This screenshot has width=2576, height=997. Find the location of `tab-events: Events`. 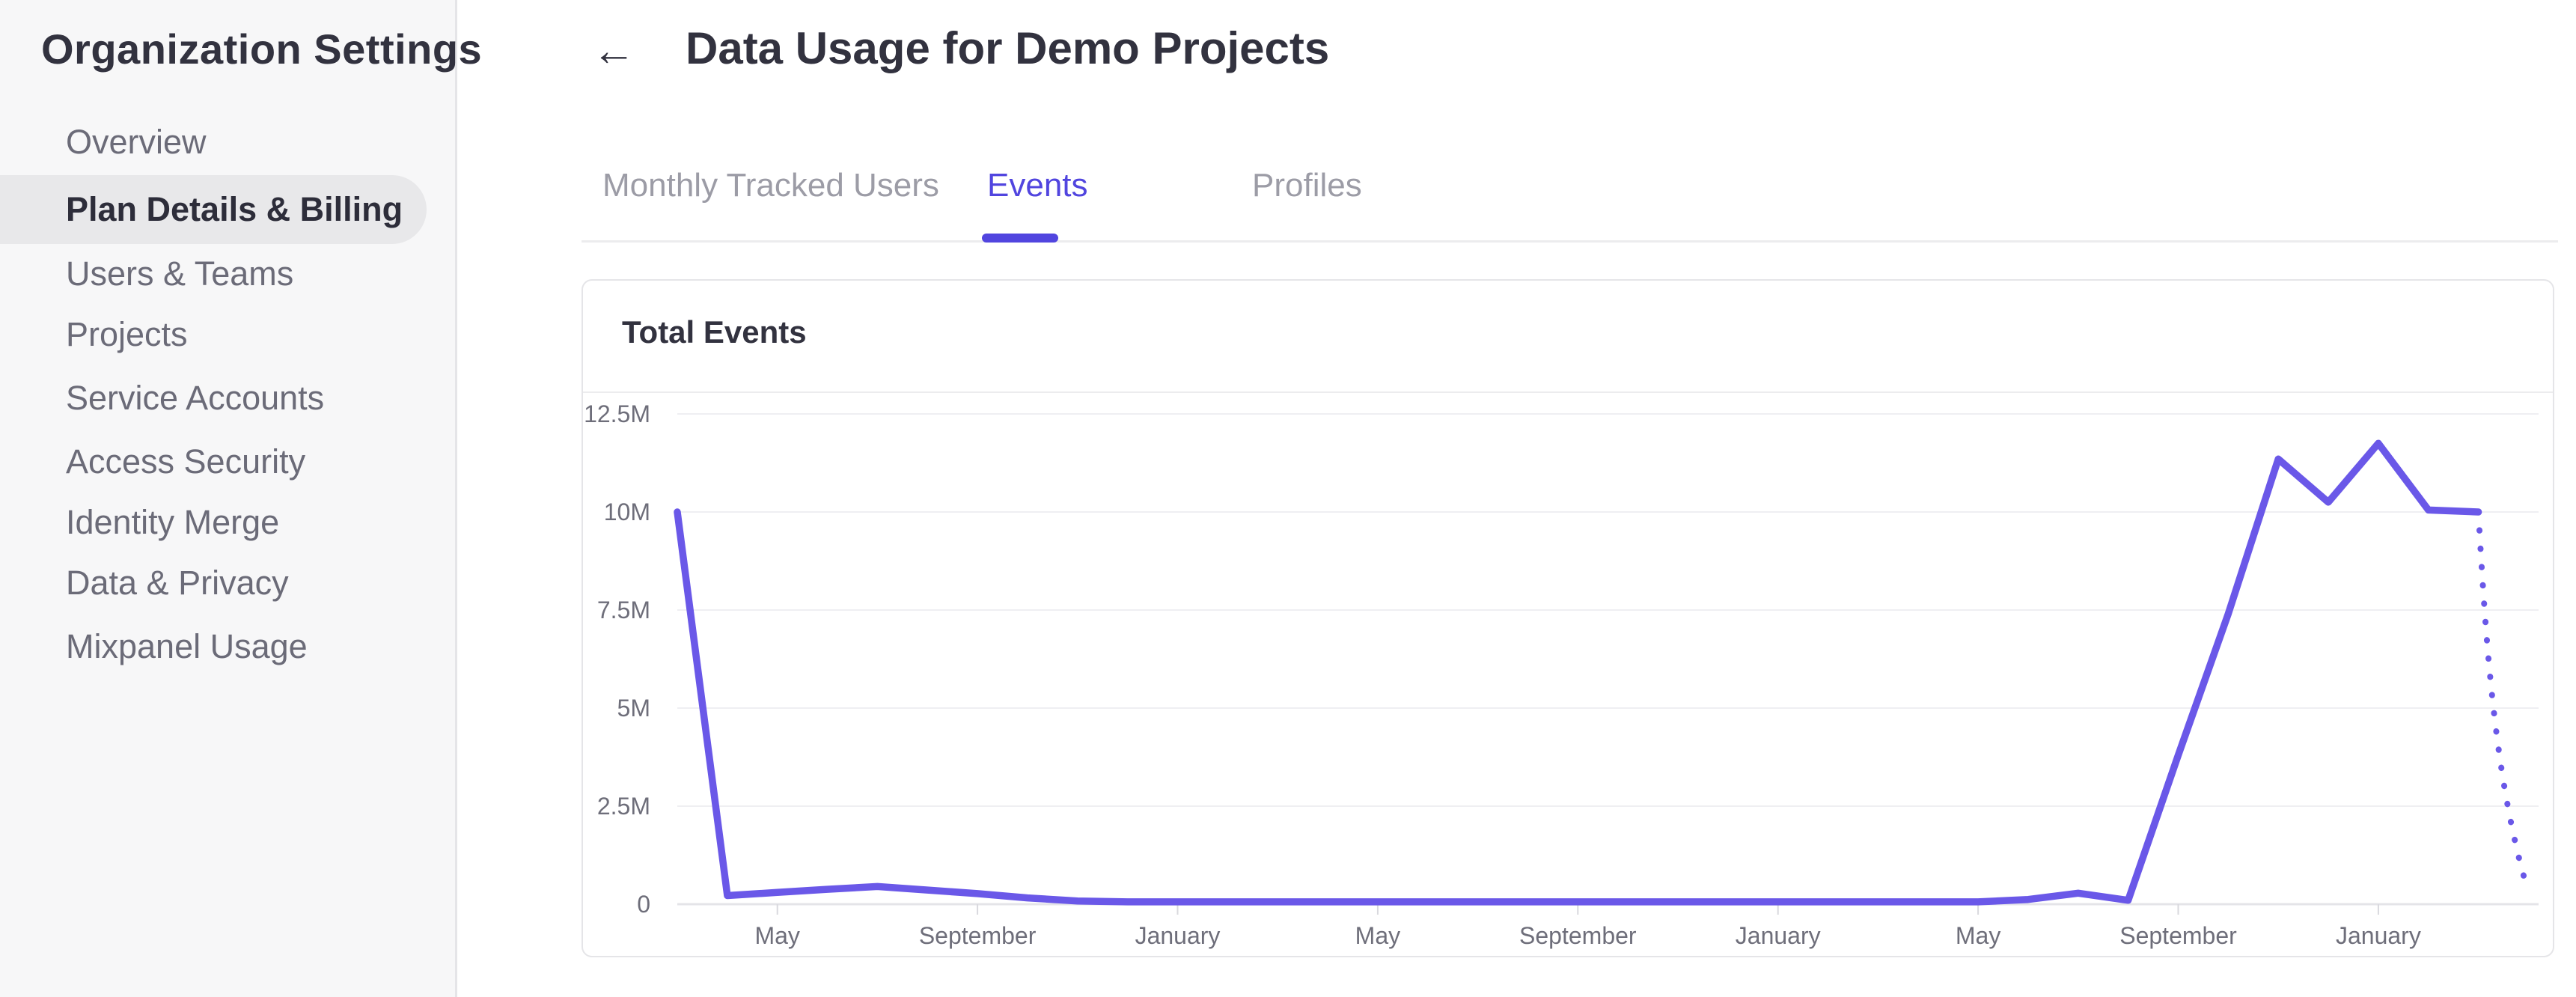

tab-events: Events is located at coordinates (1037, 185).